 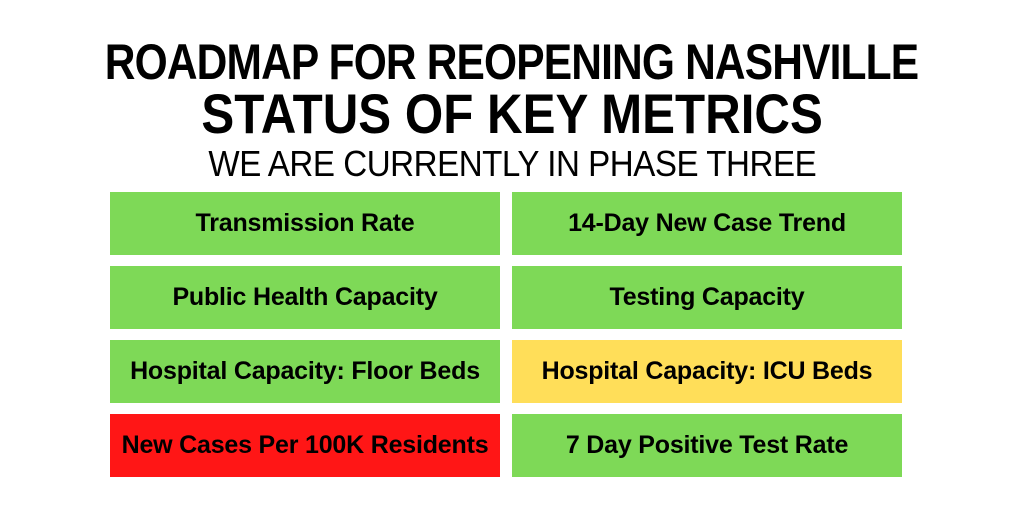 I want to click on status-of-key-metrics-text: STATUS OF KEY METRICS, so click(x=512, y=113).